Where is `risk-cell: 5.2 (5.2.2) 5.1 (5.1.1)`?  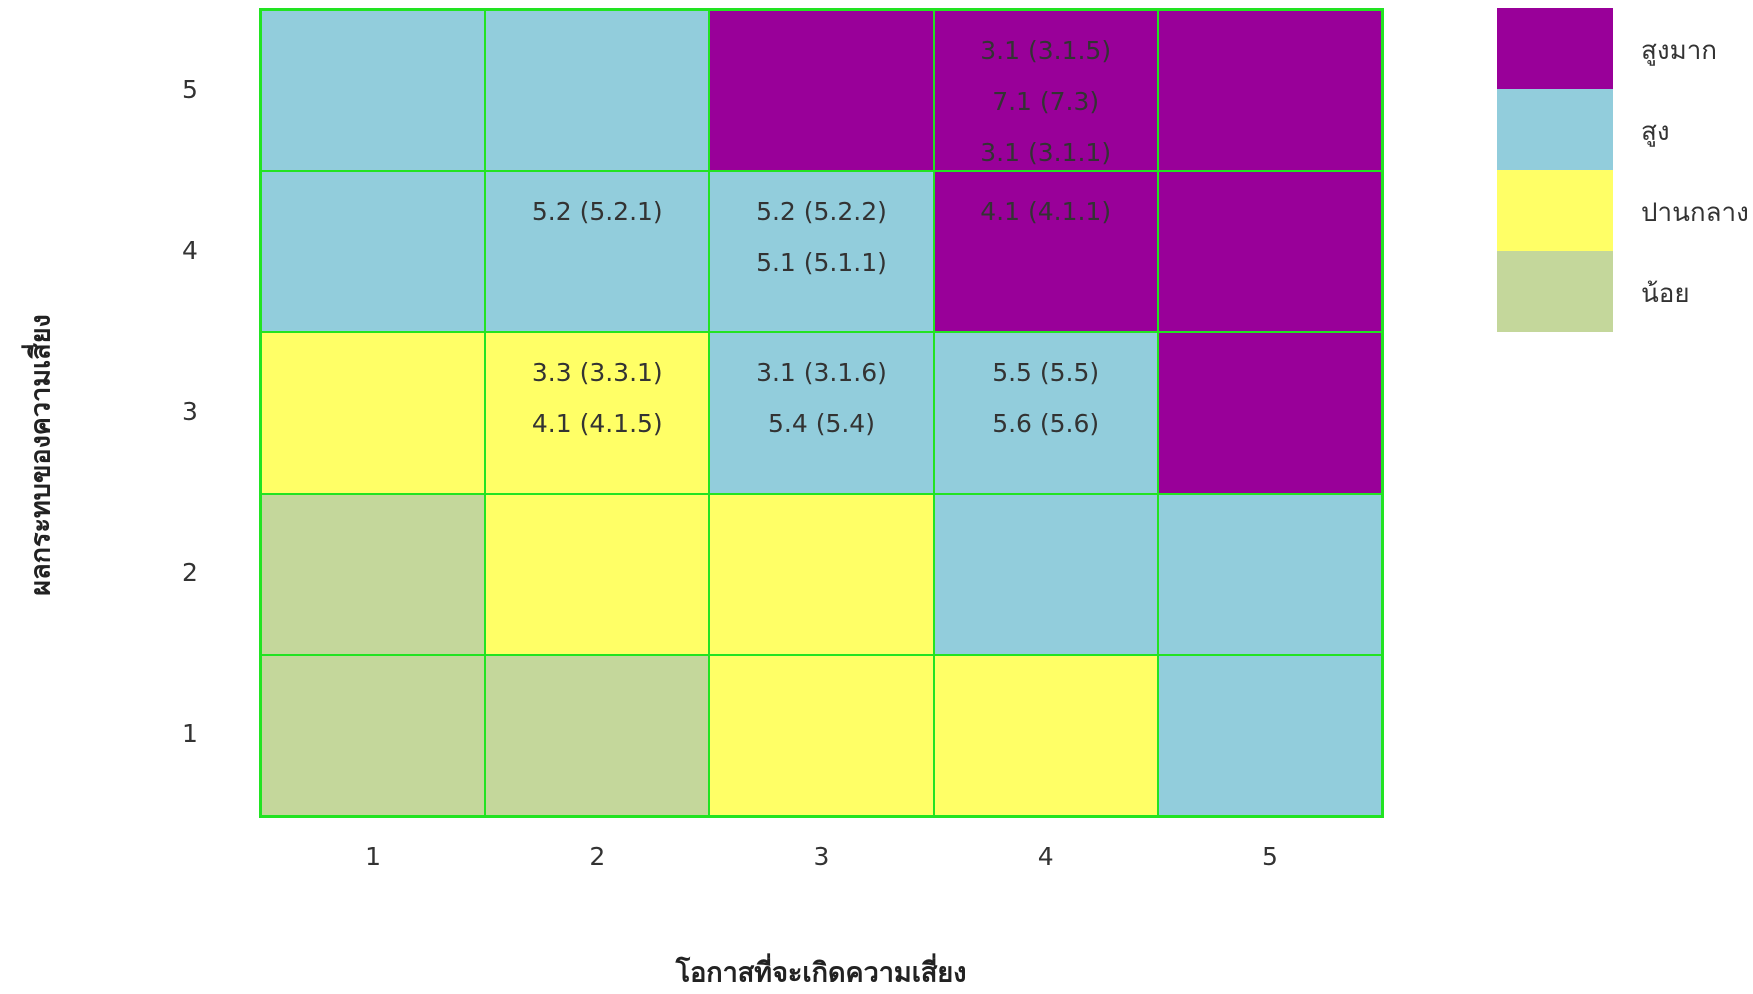
risk-cell: 5.2 (5.2.2) 5.1 (5.1.1) is located at coordinates (821, 252).